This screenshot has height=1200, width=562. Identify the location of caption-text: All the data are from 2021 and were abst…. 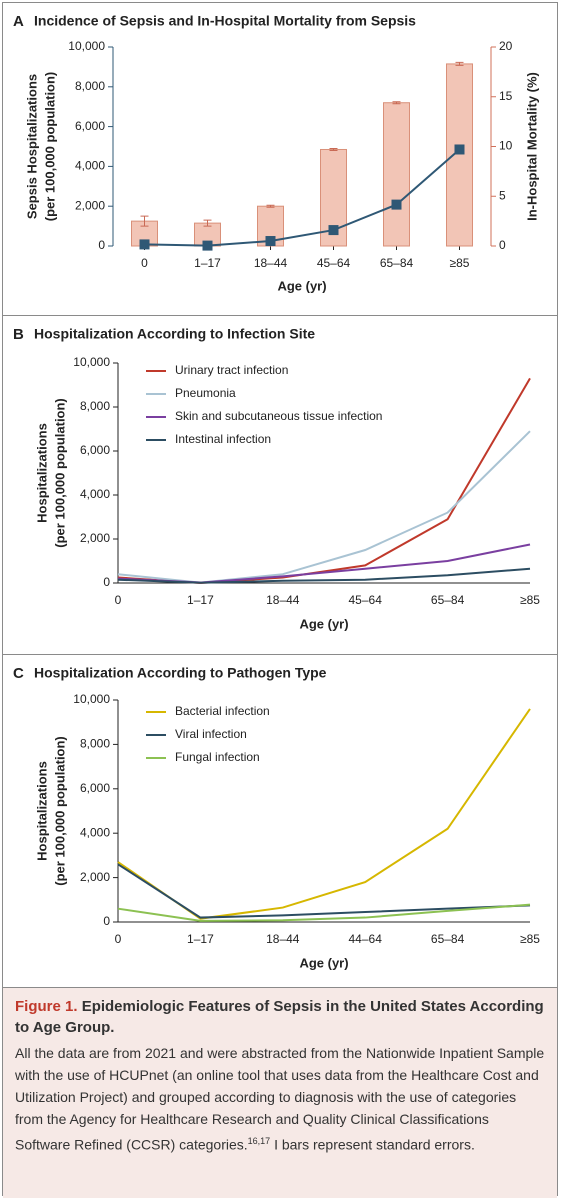
(280, 1099).